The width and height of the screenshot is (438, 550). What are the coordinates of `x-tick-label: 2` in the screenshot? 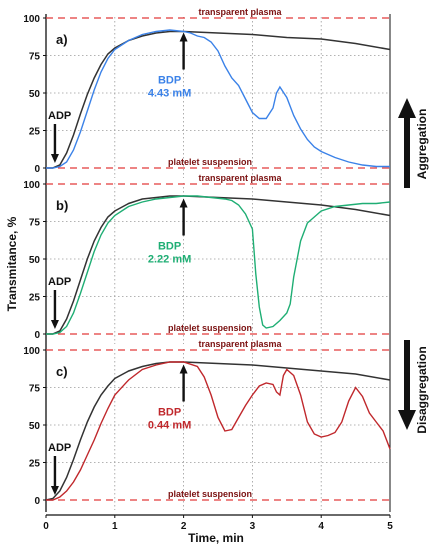 It's located at (184, 526).